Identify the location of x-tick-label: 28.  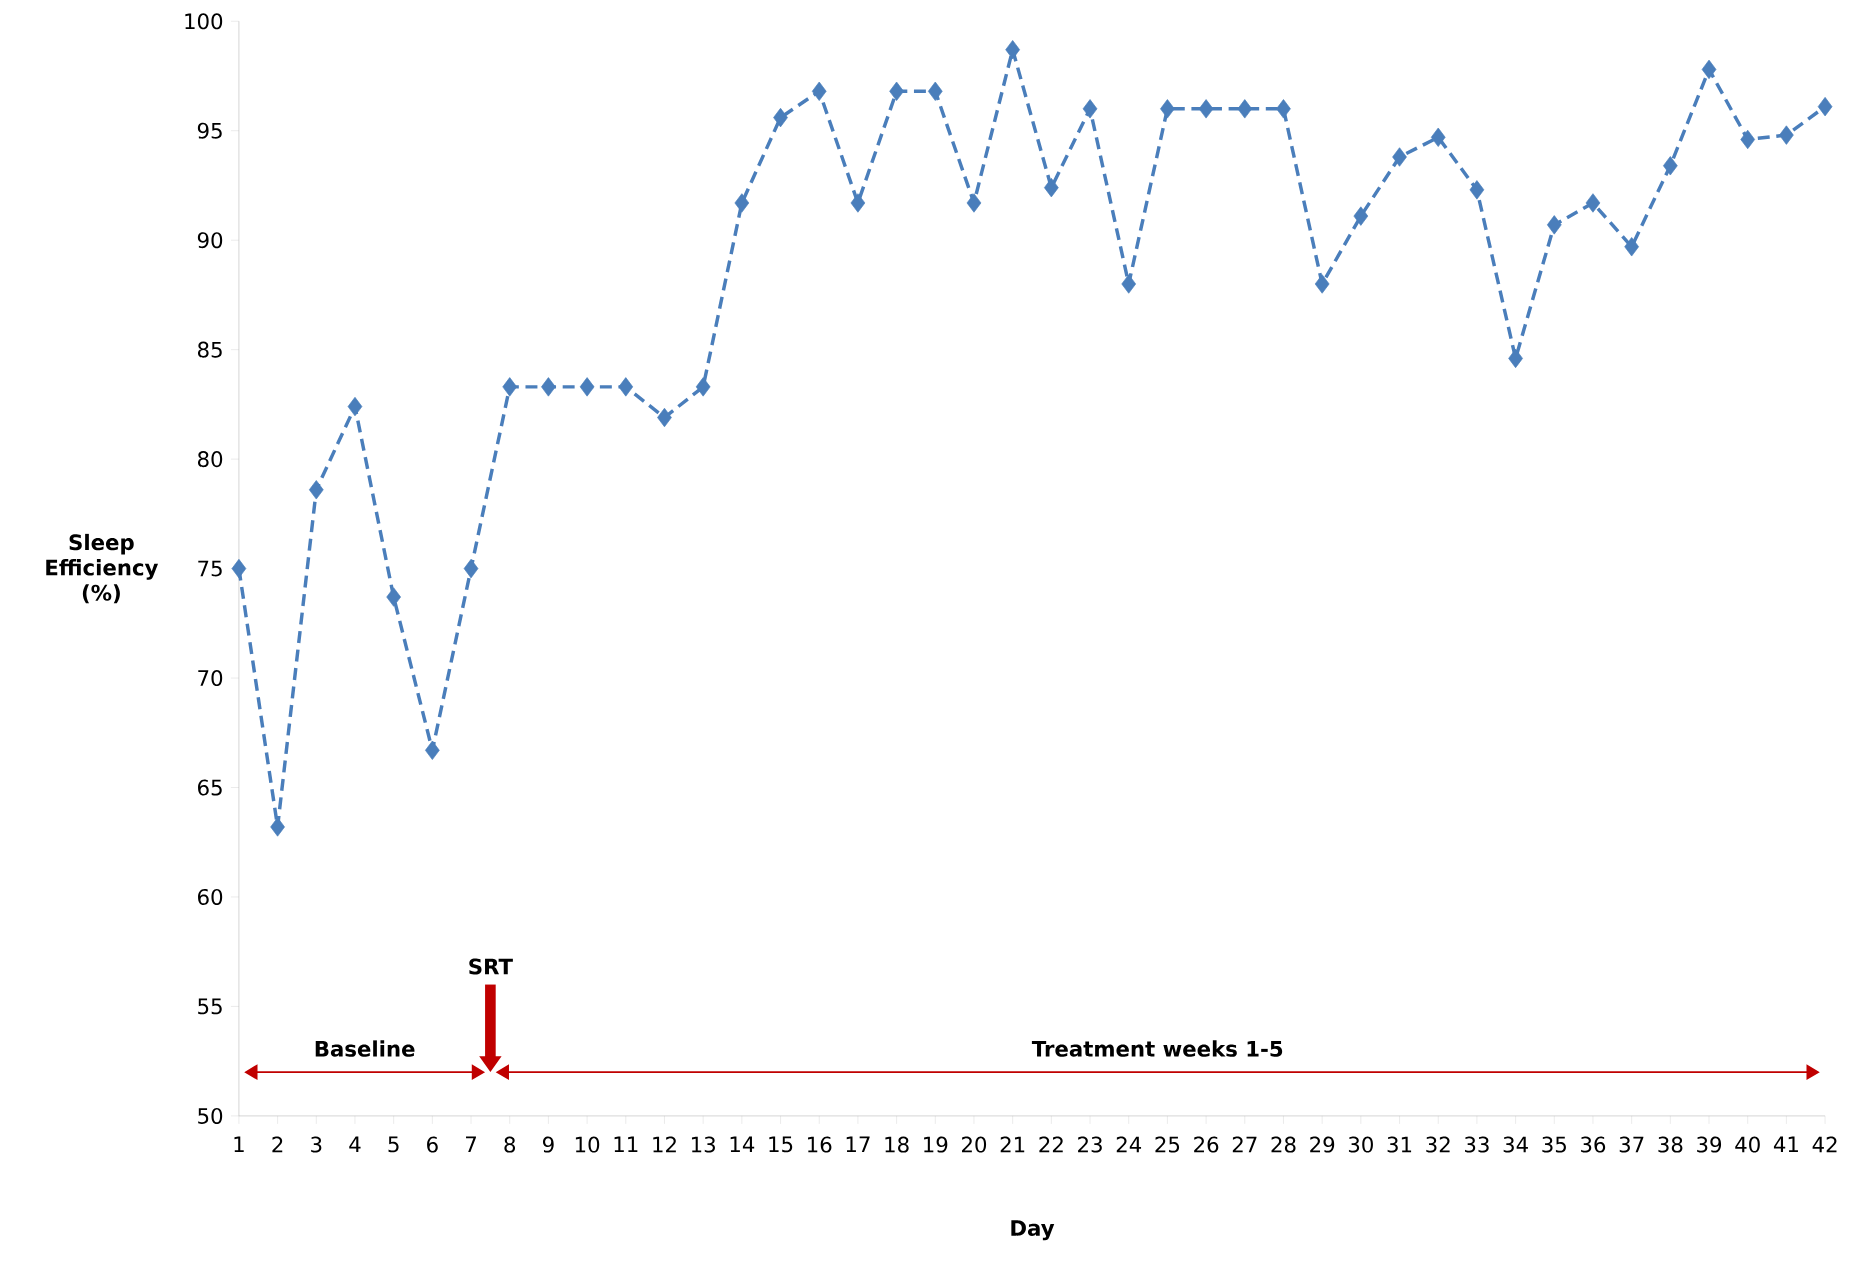
(1283, 1144).